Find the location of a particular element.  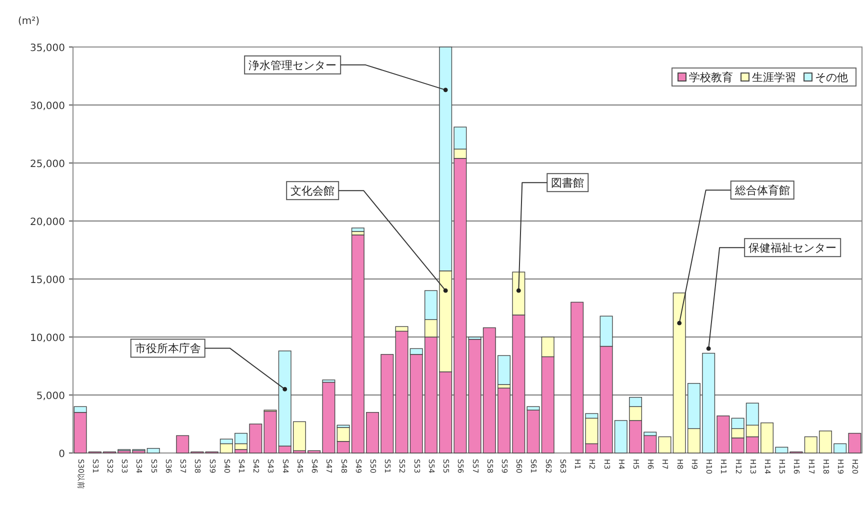

annotation: 市役所本庁舎 is located at coordinates (167, 349).